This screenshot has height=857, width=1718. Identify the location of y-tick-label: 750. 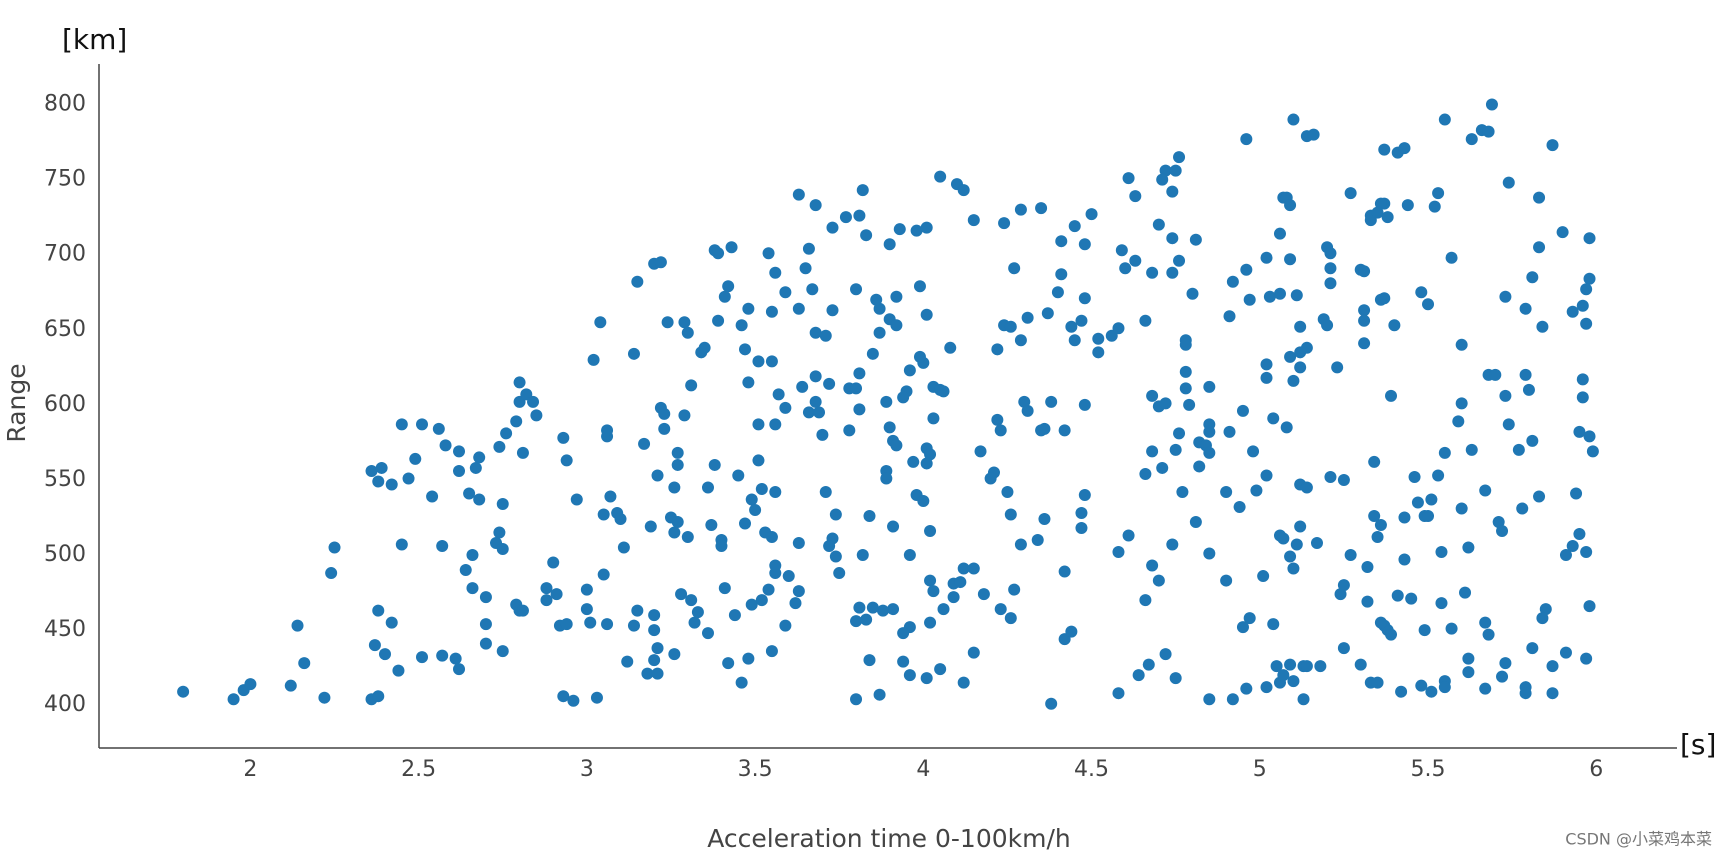
(65, 179).